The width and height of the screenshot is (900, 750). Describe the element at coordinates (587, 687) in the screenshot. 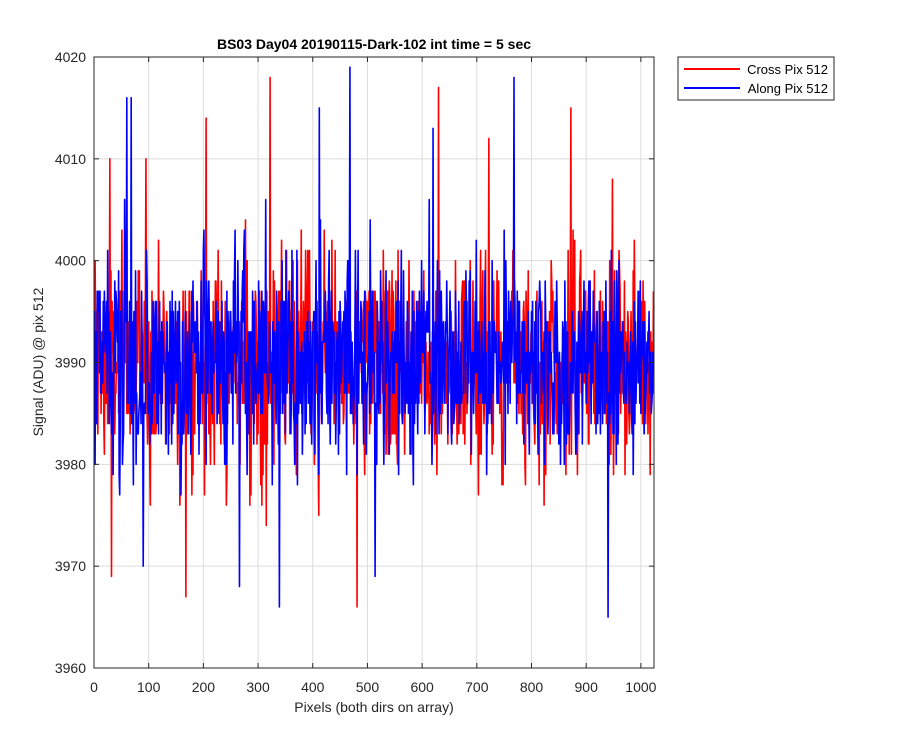

I see `x-tick-label: 900` at that location.